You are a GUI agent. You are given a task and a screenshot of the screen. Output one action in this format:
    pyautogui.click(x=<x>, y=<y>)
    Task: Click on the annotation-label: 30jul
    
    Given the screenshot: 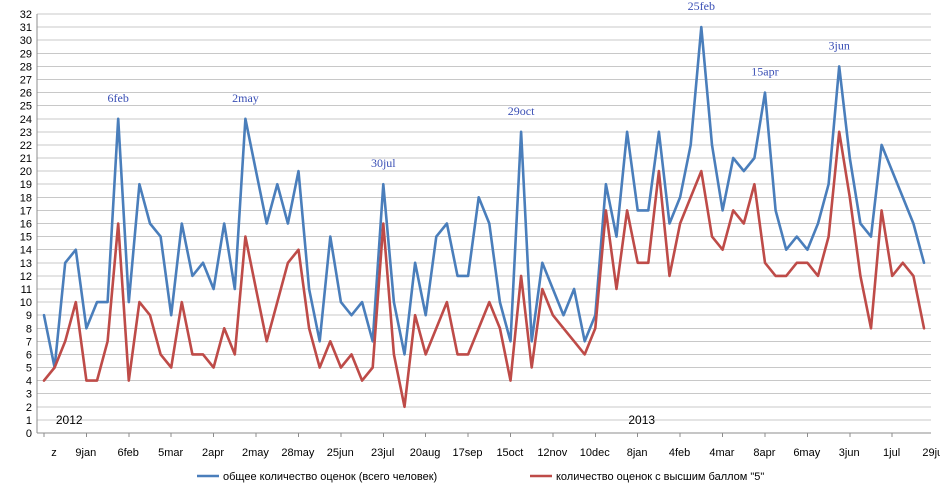 What is the action you would take?
    pyautogui.click(x=383, y=163)
    